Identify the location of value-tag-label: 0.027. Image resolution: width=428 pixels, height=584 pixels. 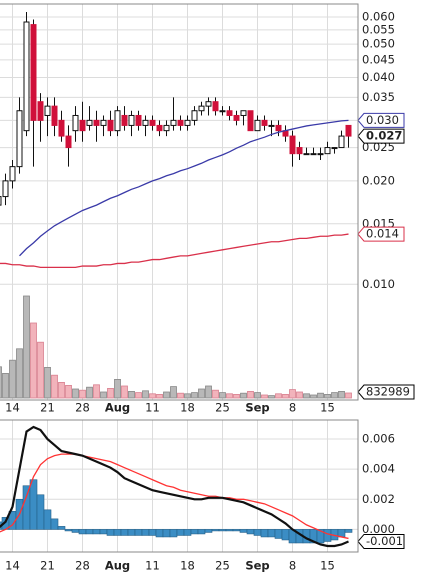
(384, 136).